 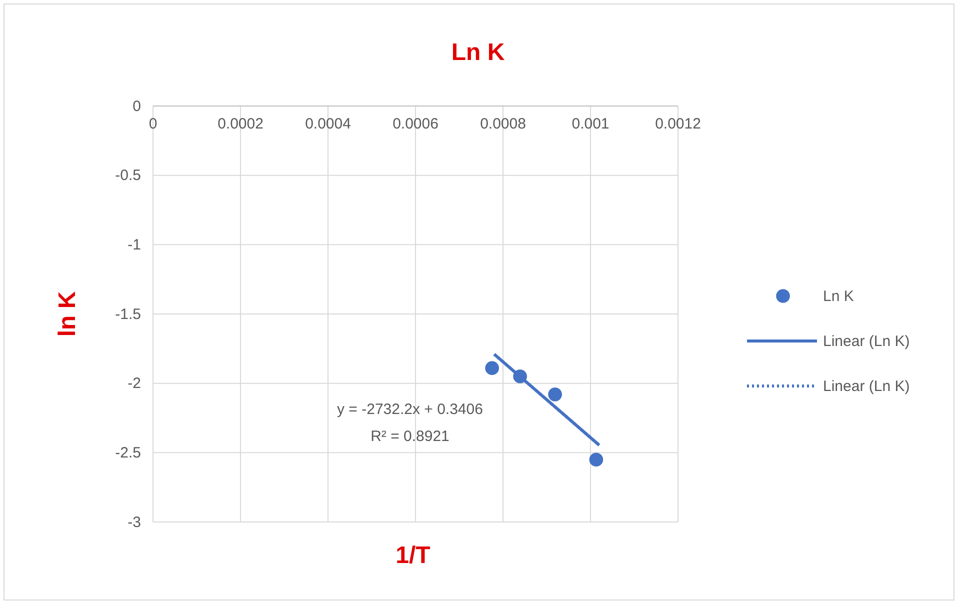 I want to click on y-tick-label: 0, so click(x=136, y=106).